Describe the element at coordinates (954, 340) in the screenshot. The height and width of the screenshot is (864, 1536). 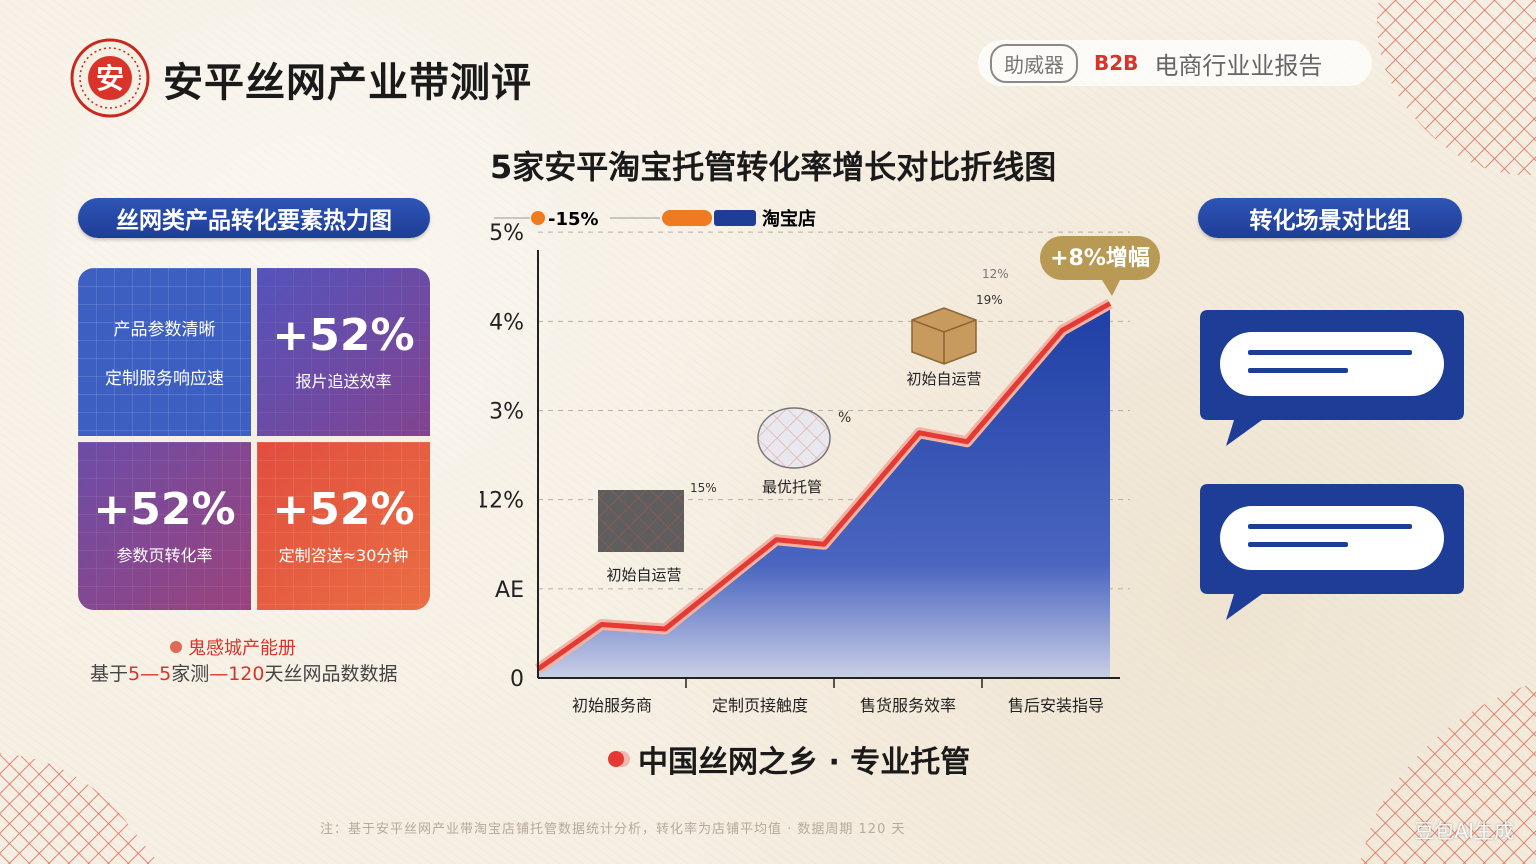
I see `annotation-box: 19% 初始自运营` at that location.